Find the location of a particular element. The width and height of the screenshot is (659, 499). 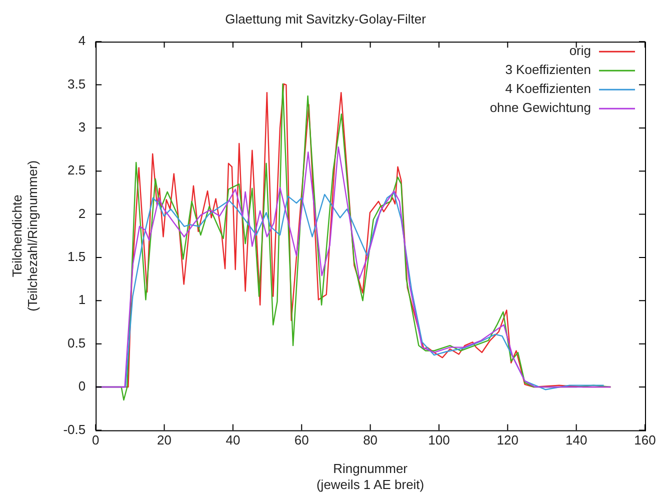

y-tick-label: 1.5 is located at coordinates (77, 256).